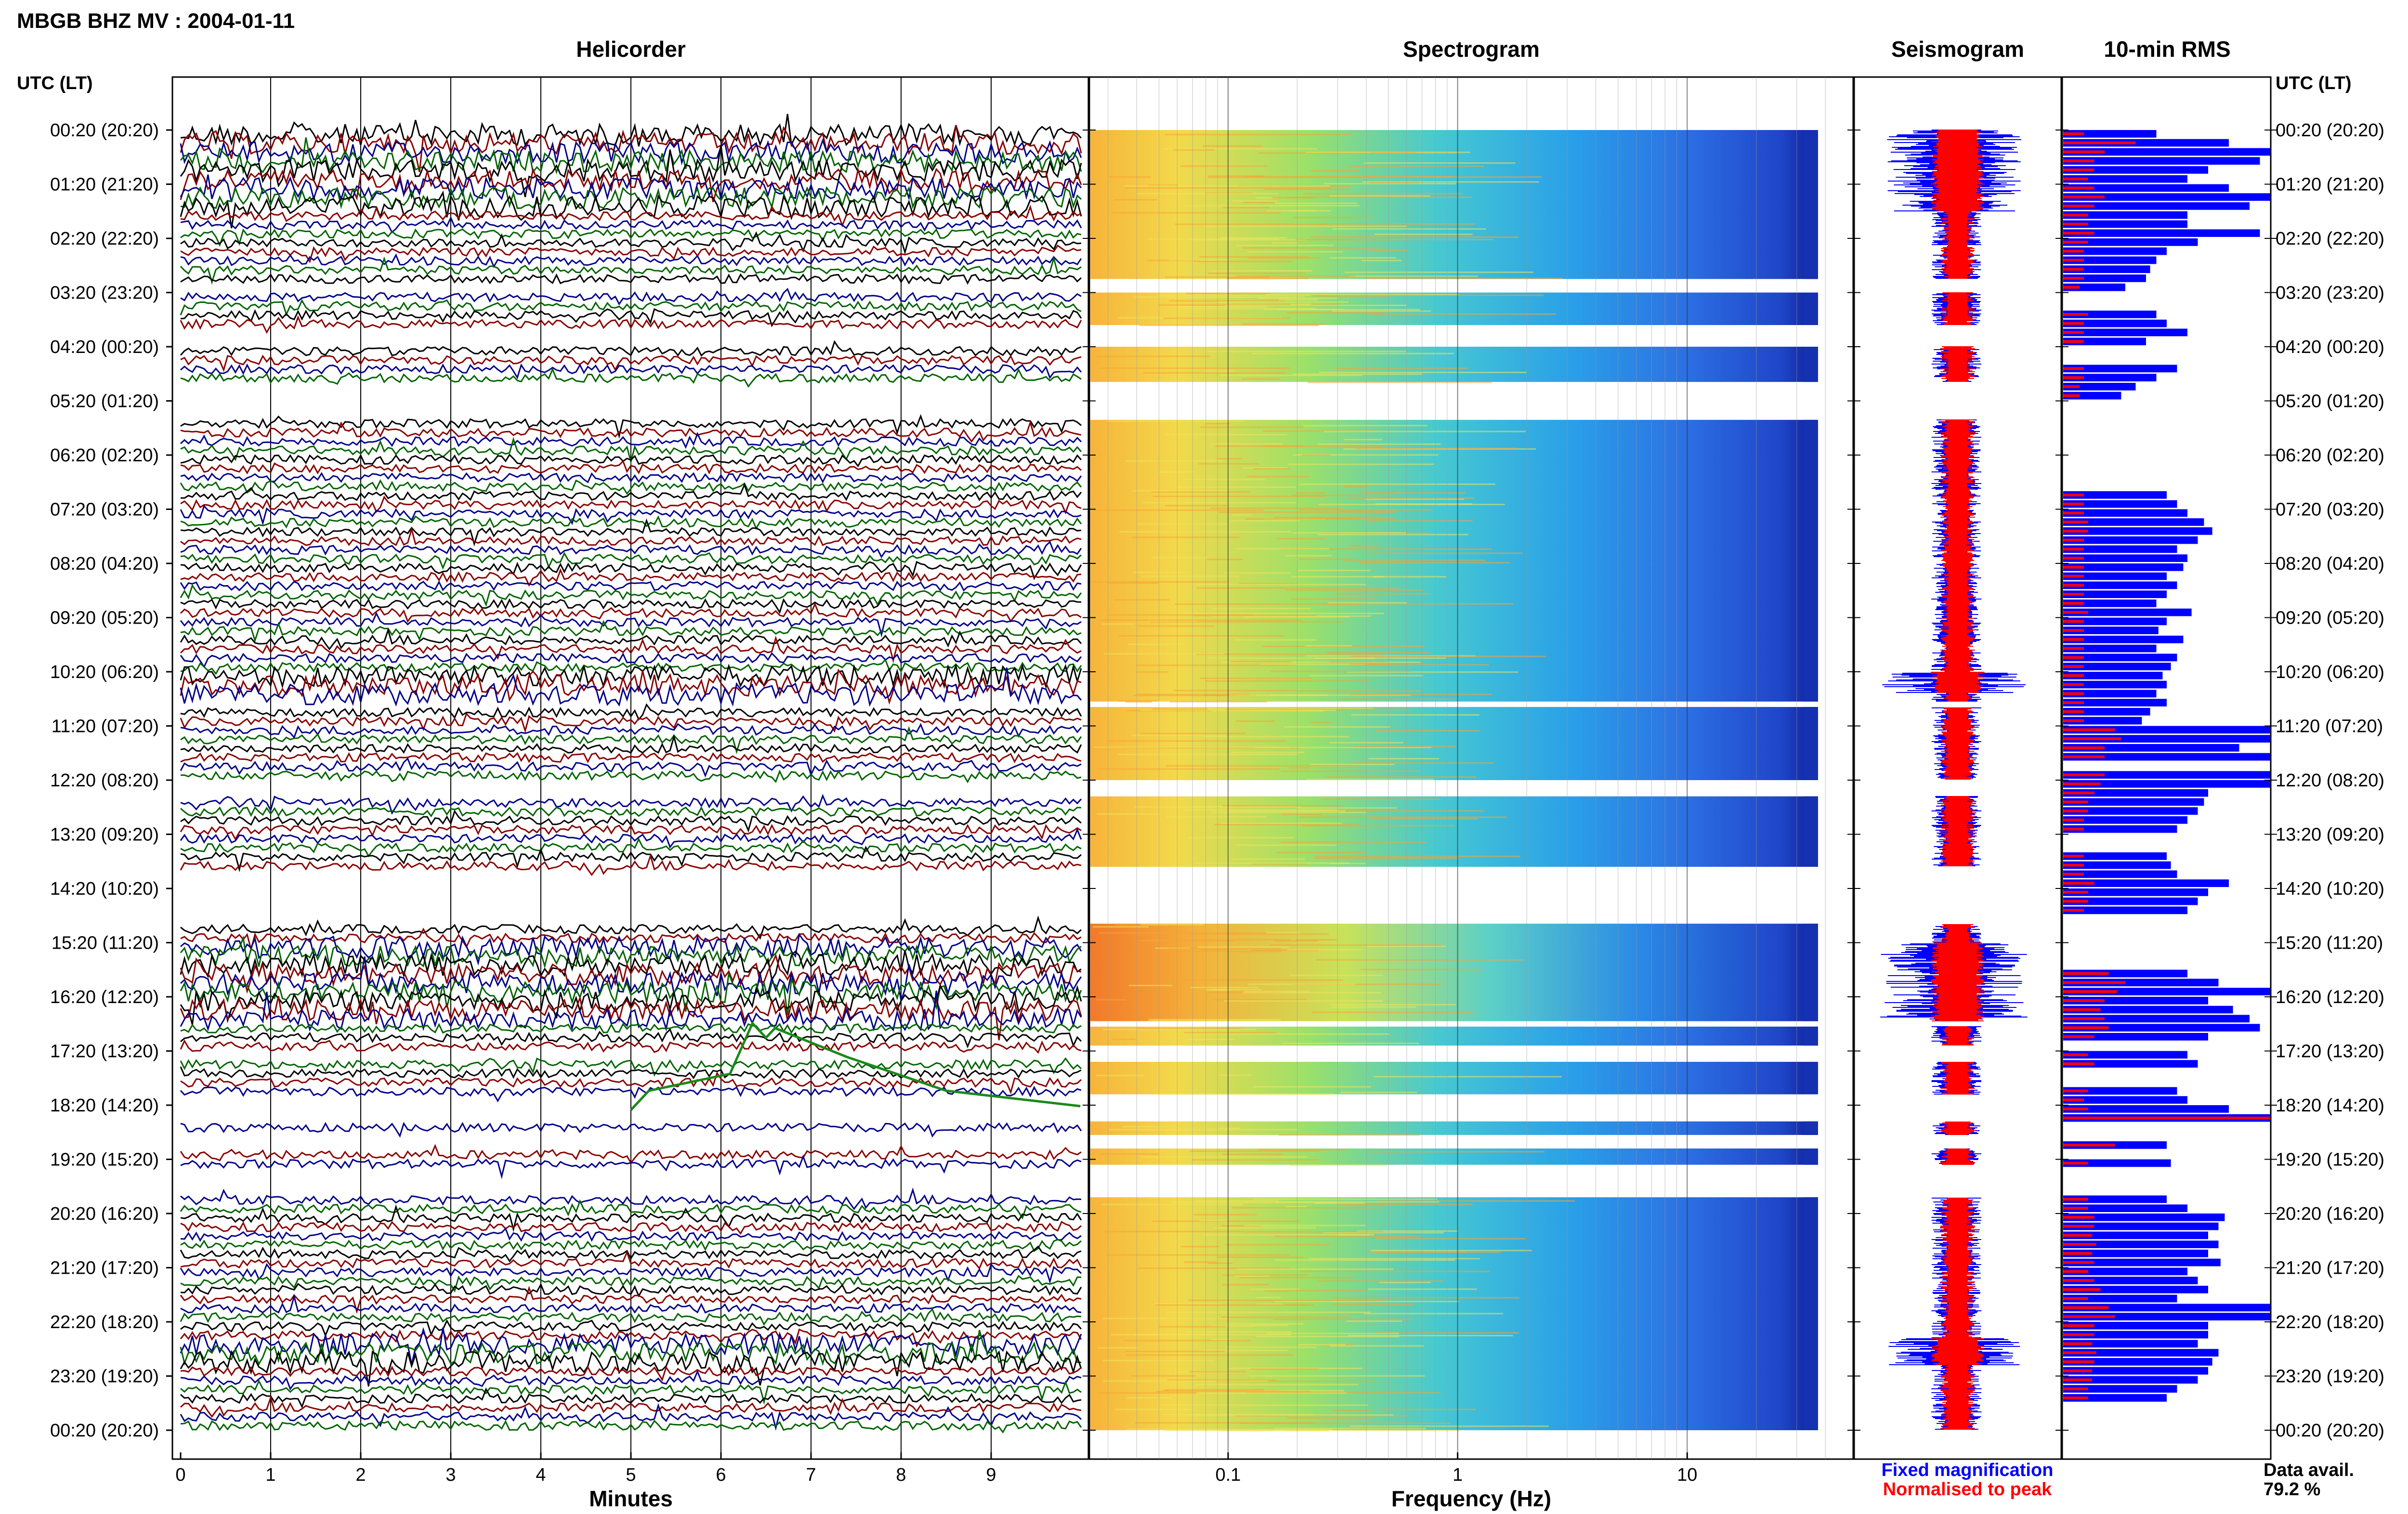 This screenshot has width=2408, height=1514. What do you see at coordinates (631, 49) in the screenshot?
I see `helicorder-title: Helicorder` at bounding box center [631, 49].